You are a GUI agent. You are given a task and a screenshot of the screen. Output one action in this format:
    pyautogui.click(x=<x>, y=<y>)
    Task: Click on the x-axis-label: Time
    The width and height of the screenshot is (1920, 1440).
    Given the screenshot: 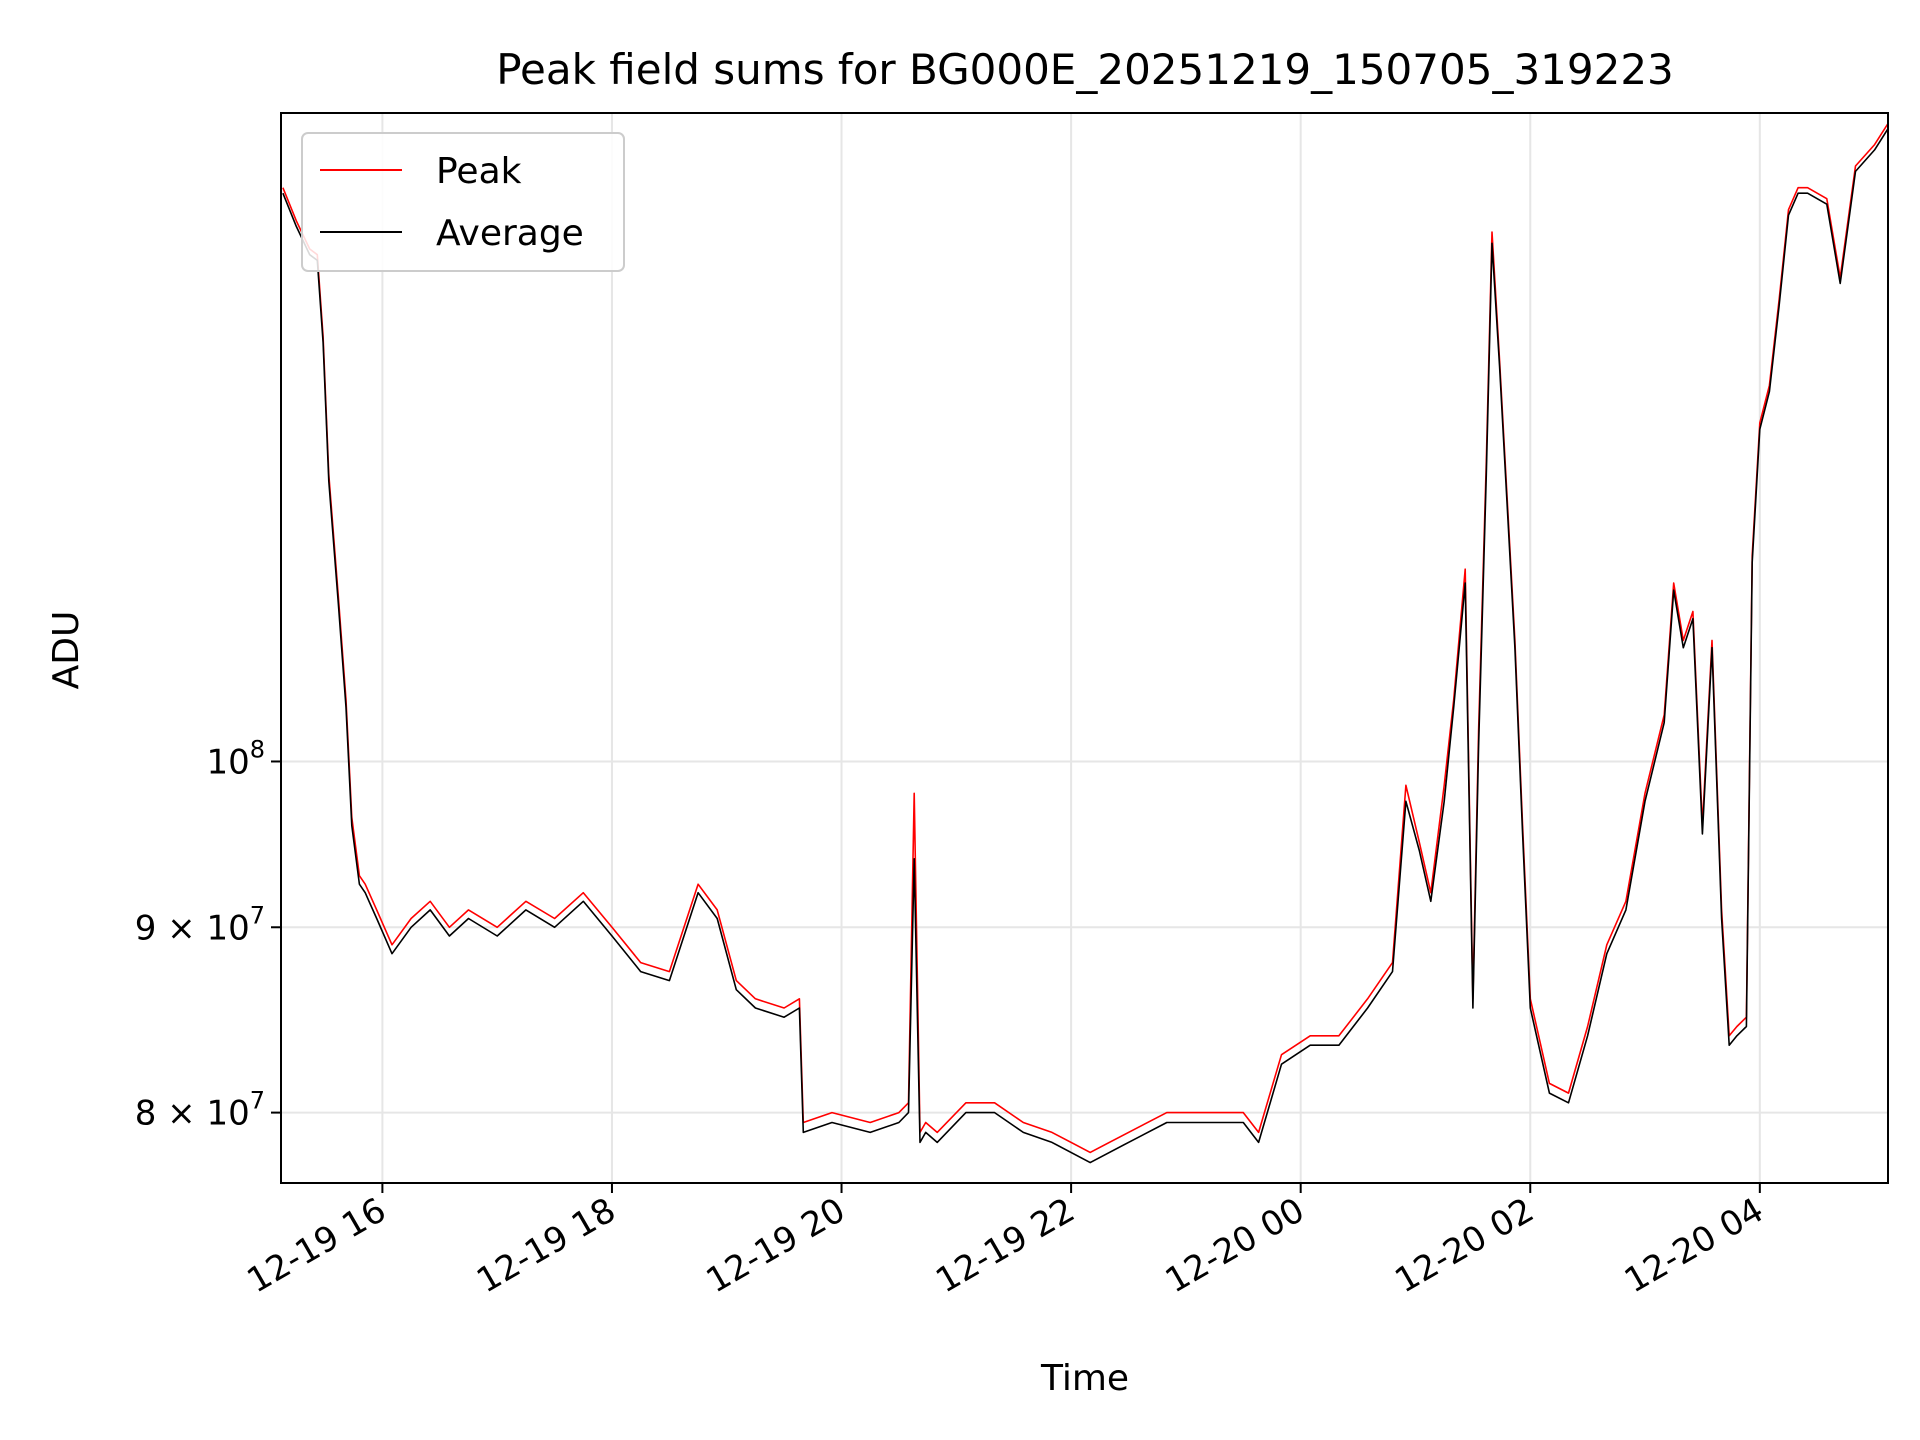 What is the action you would take?
    pyautogui.click(x=1084, y=1378)
    